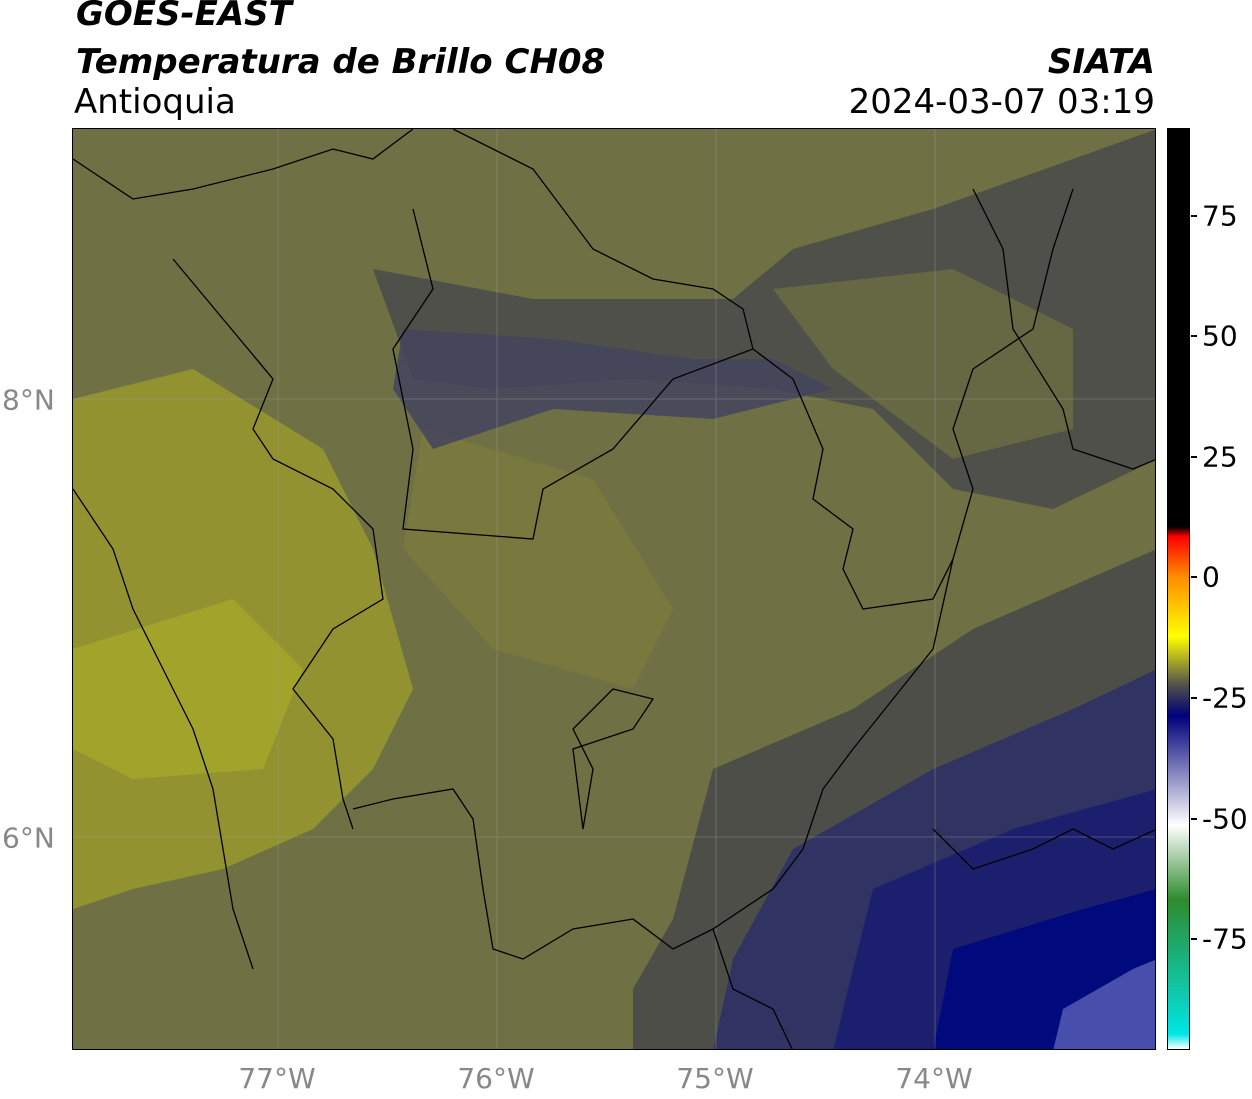 The height and width of the screenshot is (1099, 1252). Describe the element at coordinates (538, 559) in the screenshot. I see `olive-region-center` at that location.